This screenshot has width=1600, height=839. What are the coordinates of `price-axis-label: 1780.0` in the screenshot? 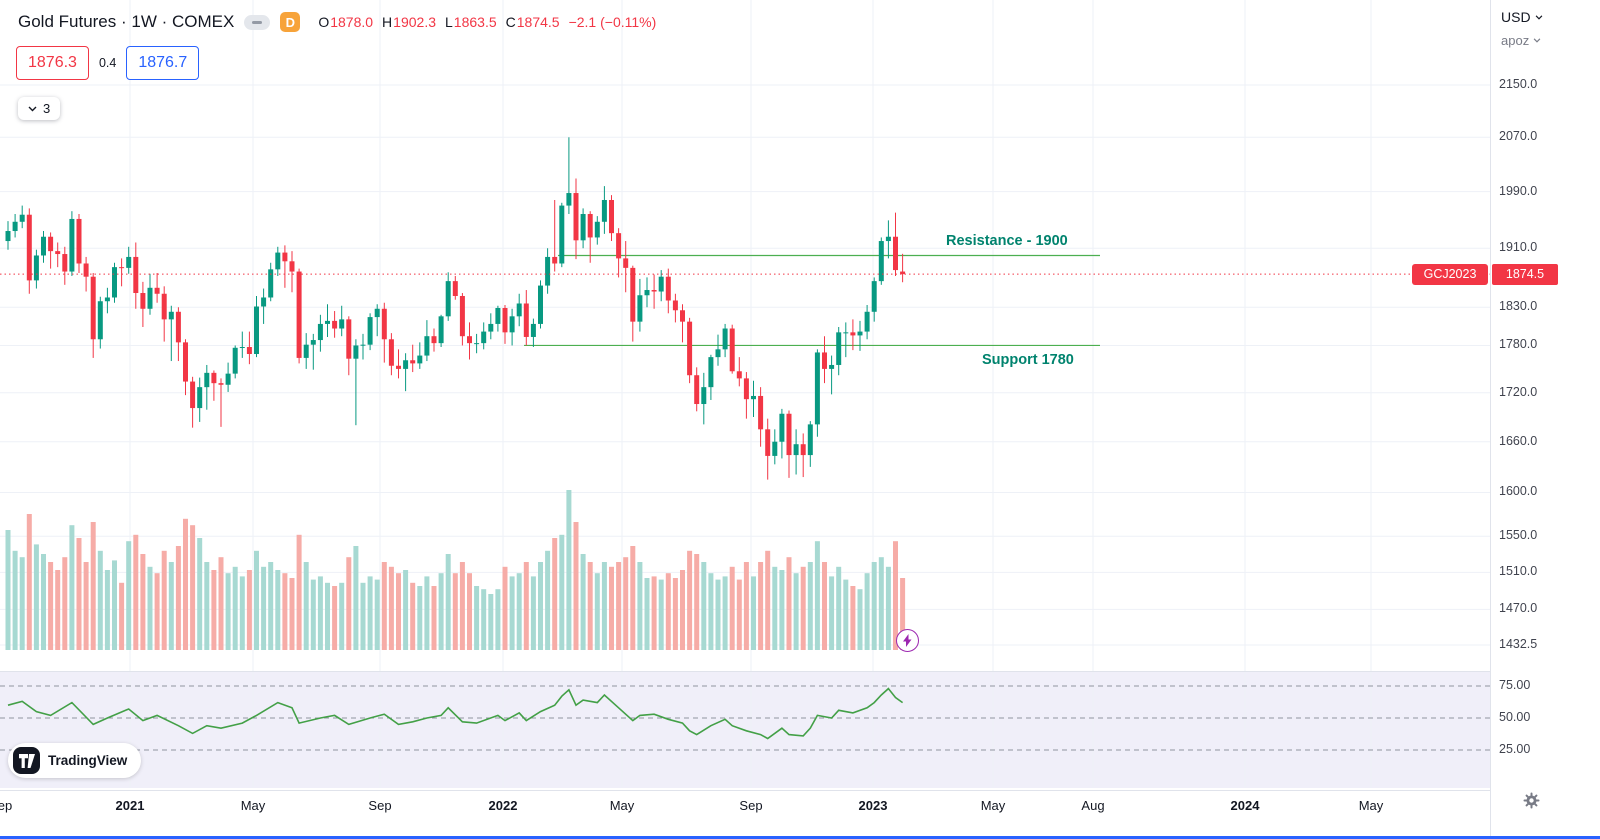 It's located at (1518, 344).